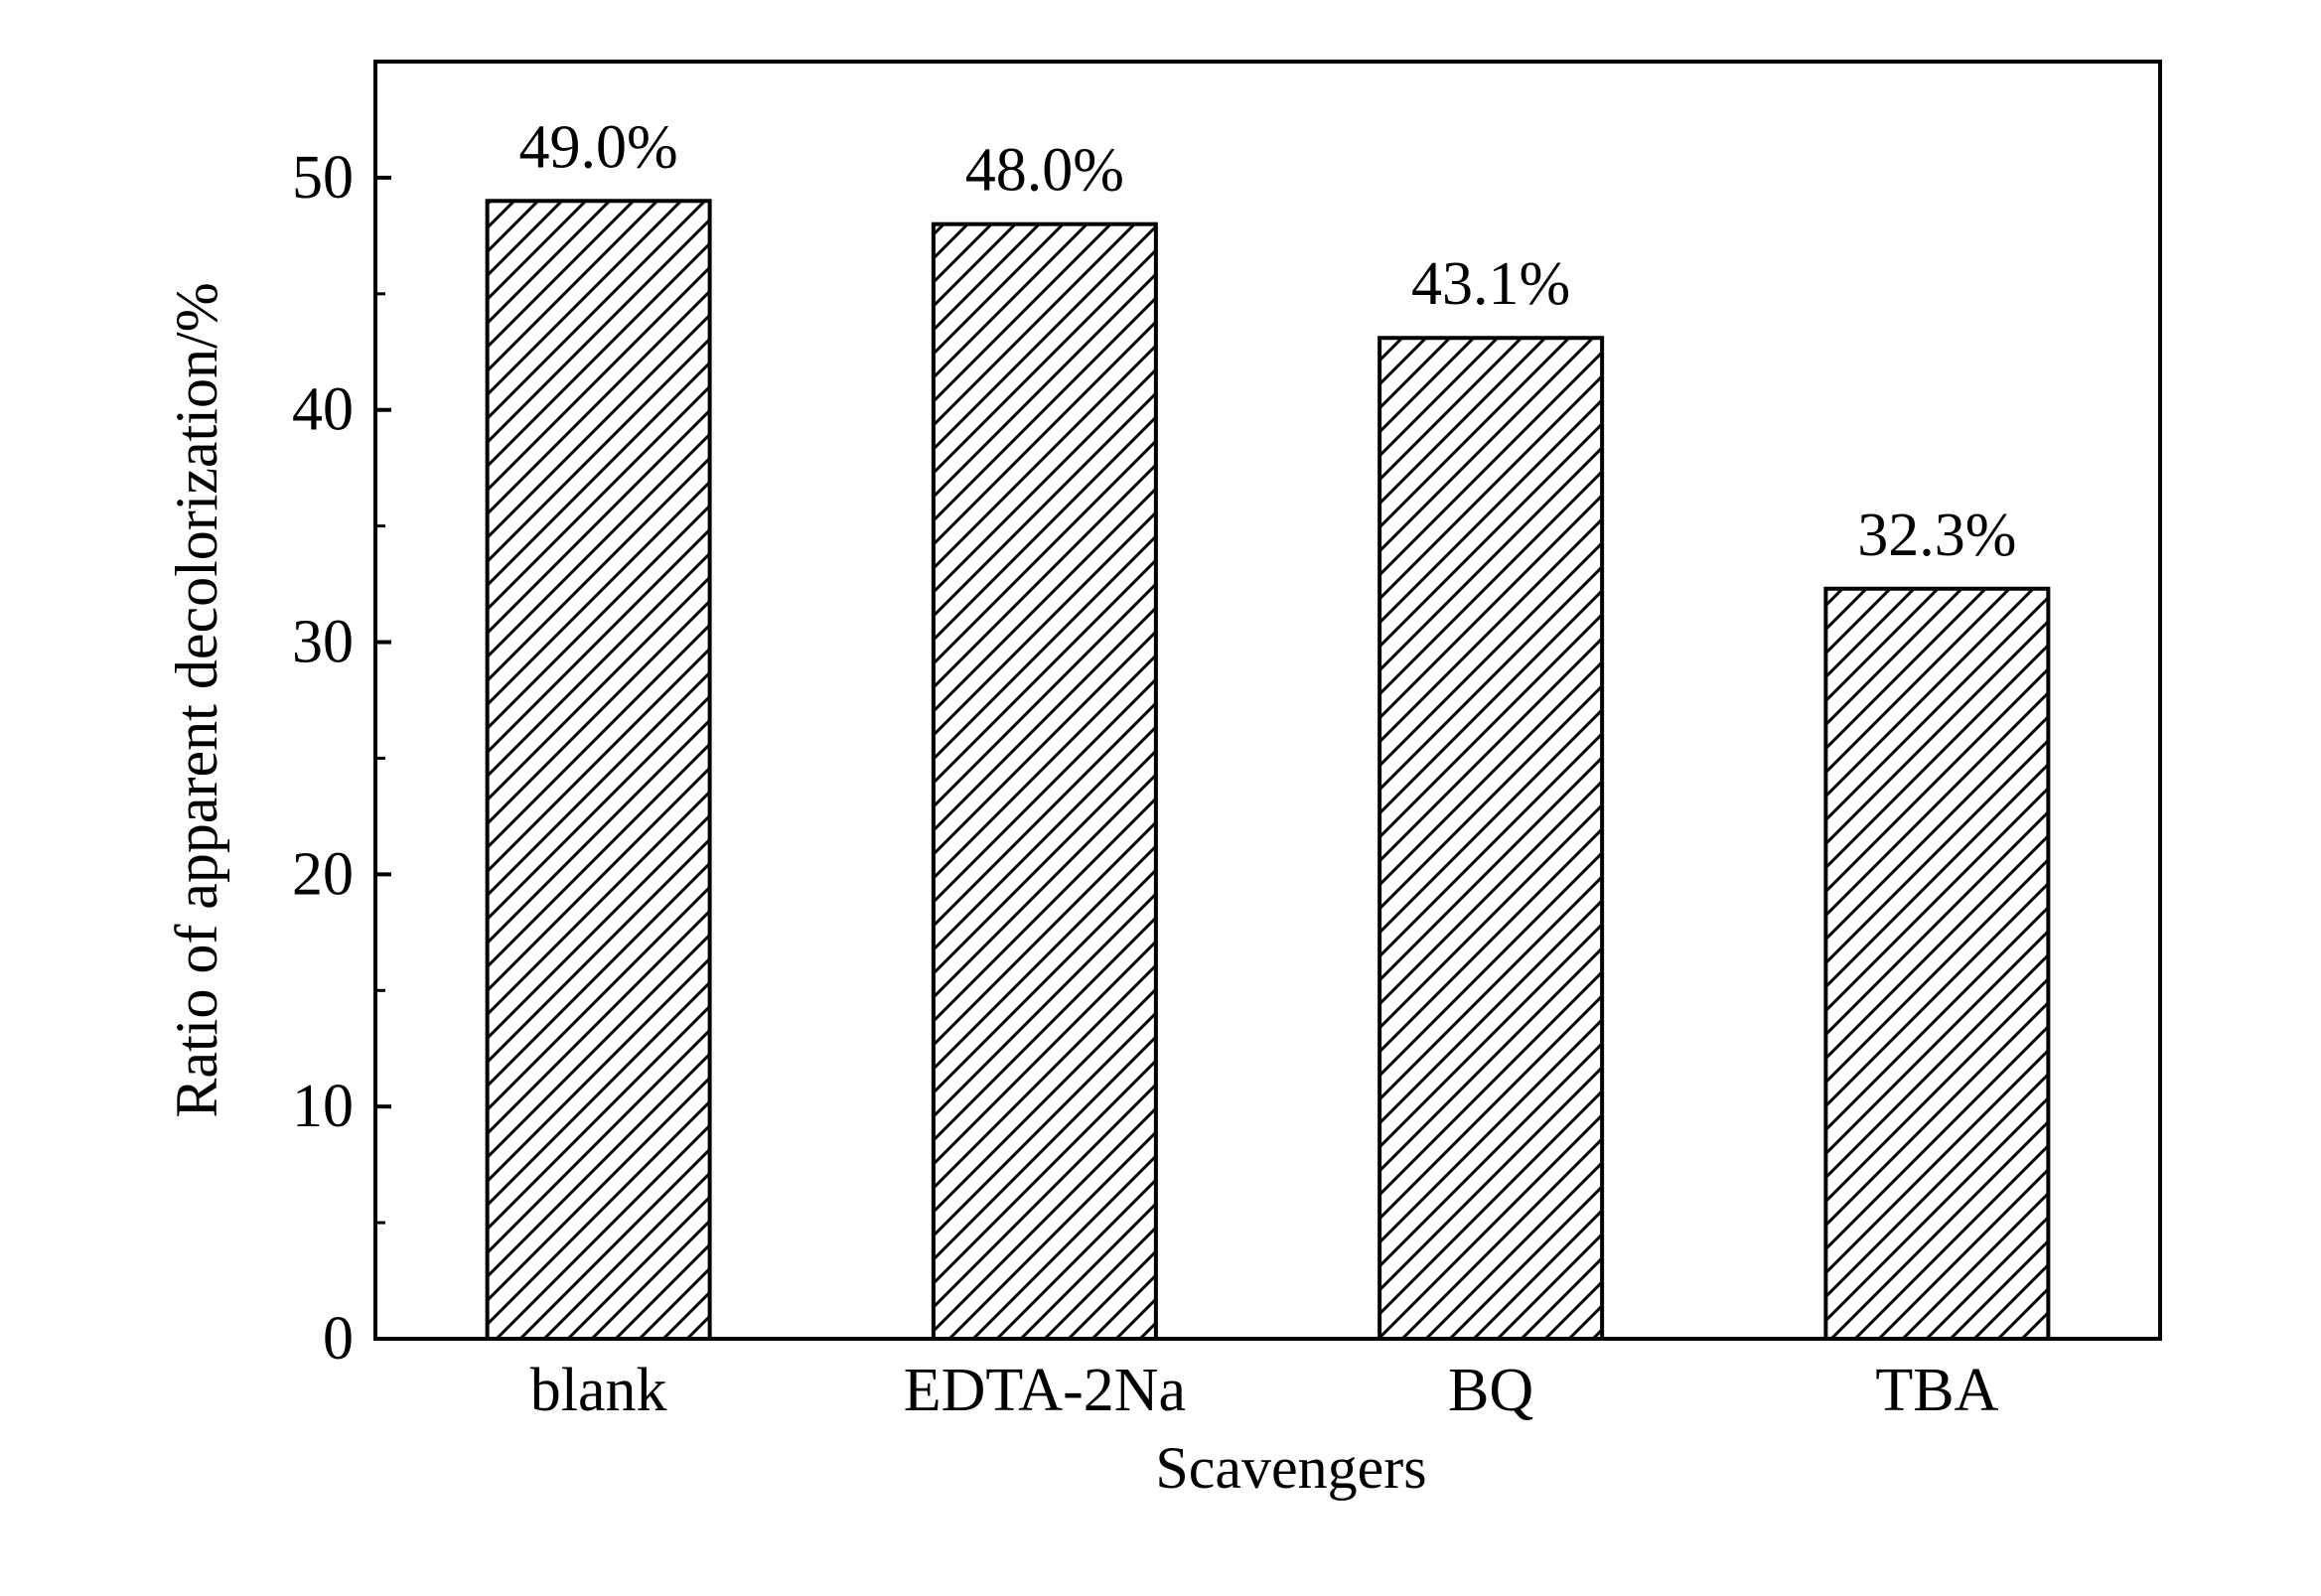 The image size is (2321, 1596). Describe the element at coordinates (1491, 839) in the screenshot. I see `bar-bq` at that location.